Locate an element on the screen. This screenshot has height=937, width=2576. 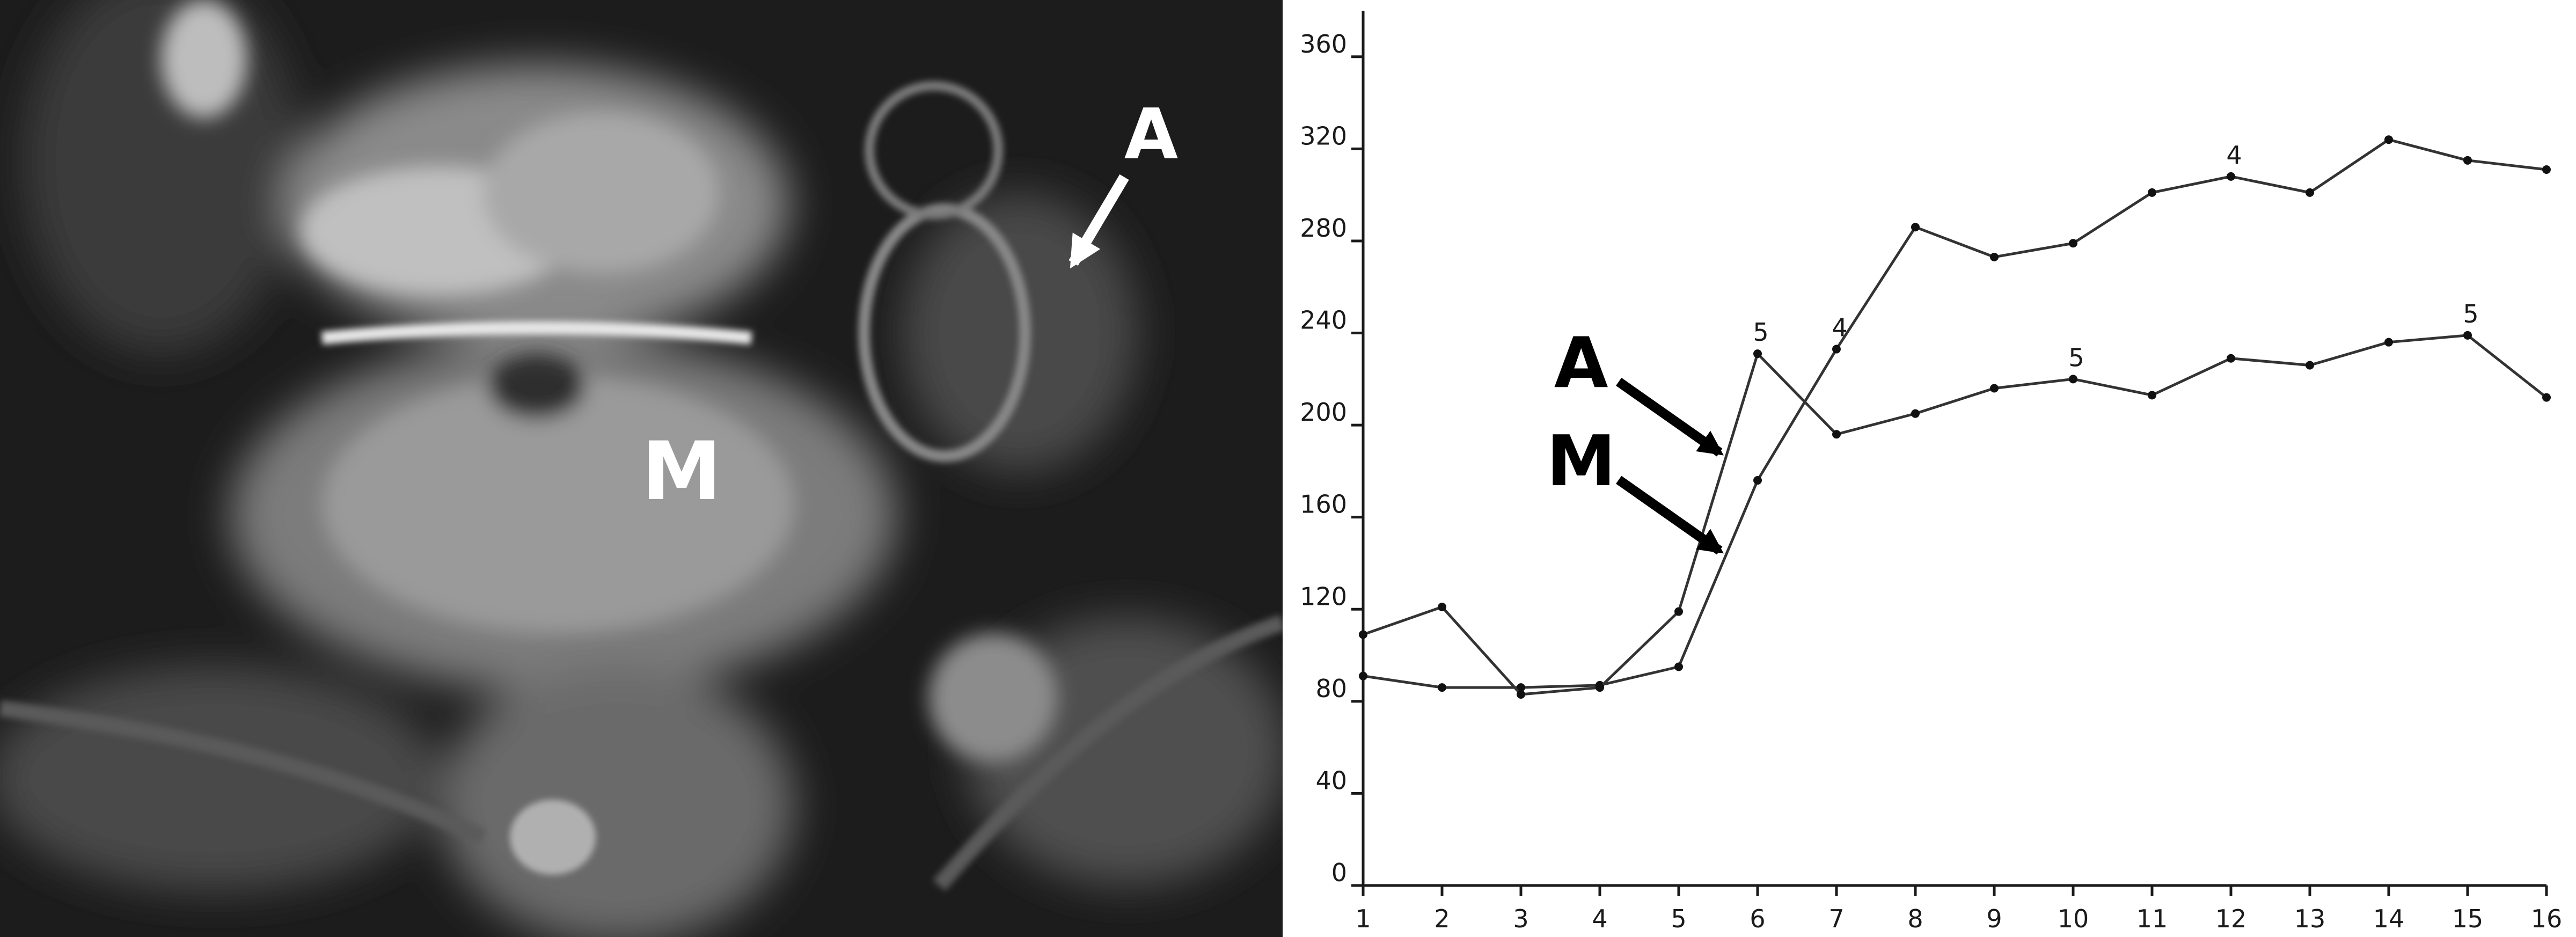
mri-appendix-label: A is located at coordinates (1151, 134).